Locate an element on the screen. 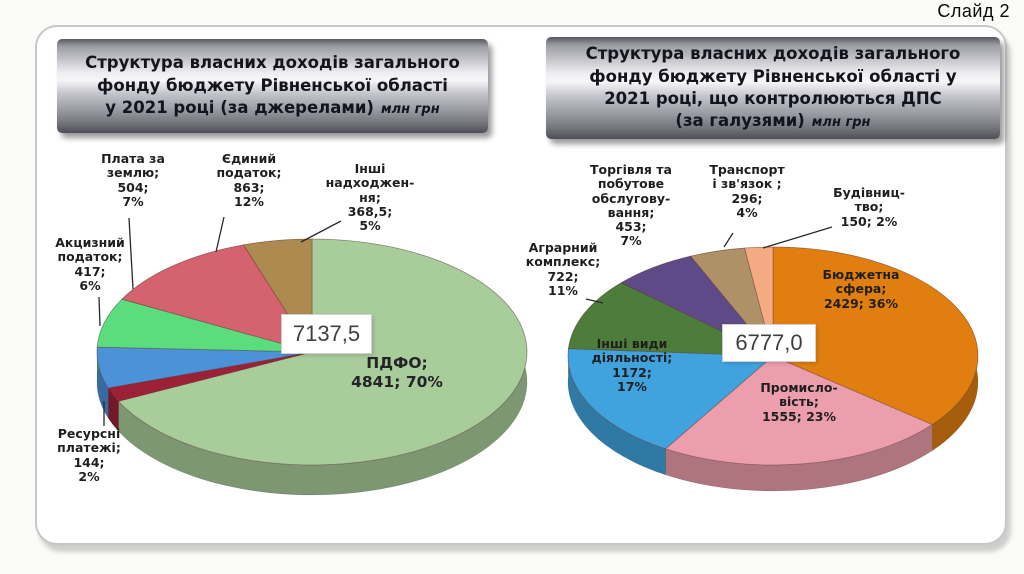 The image size is (1024, 574). slice-label-pdfo: ПДФО; 4841; 70% is located at coordinates (397, 373).